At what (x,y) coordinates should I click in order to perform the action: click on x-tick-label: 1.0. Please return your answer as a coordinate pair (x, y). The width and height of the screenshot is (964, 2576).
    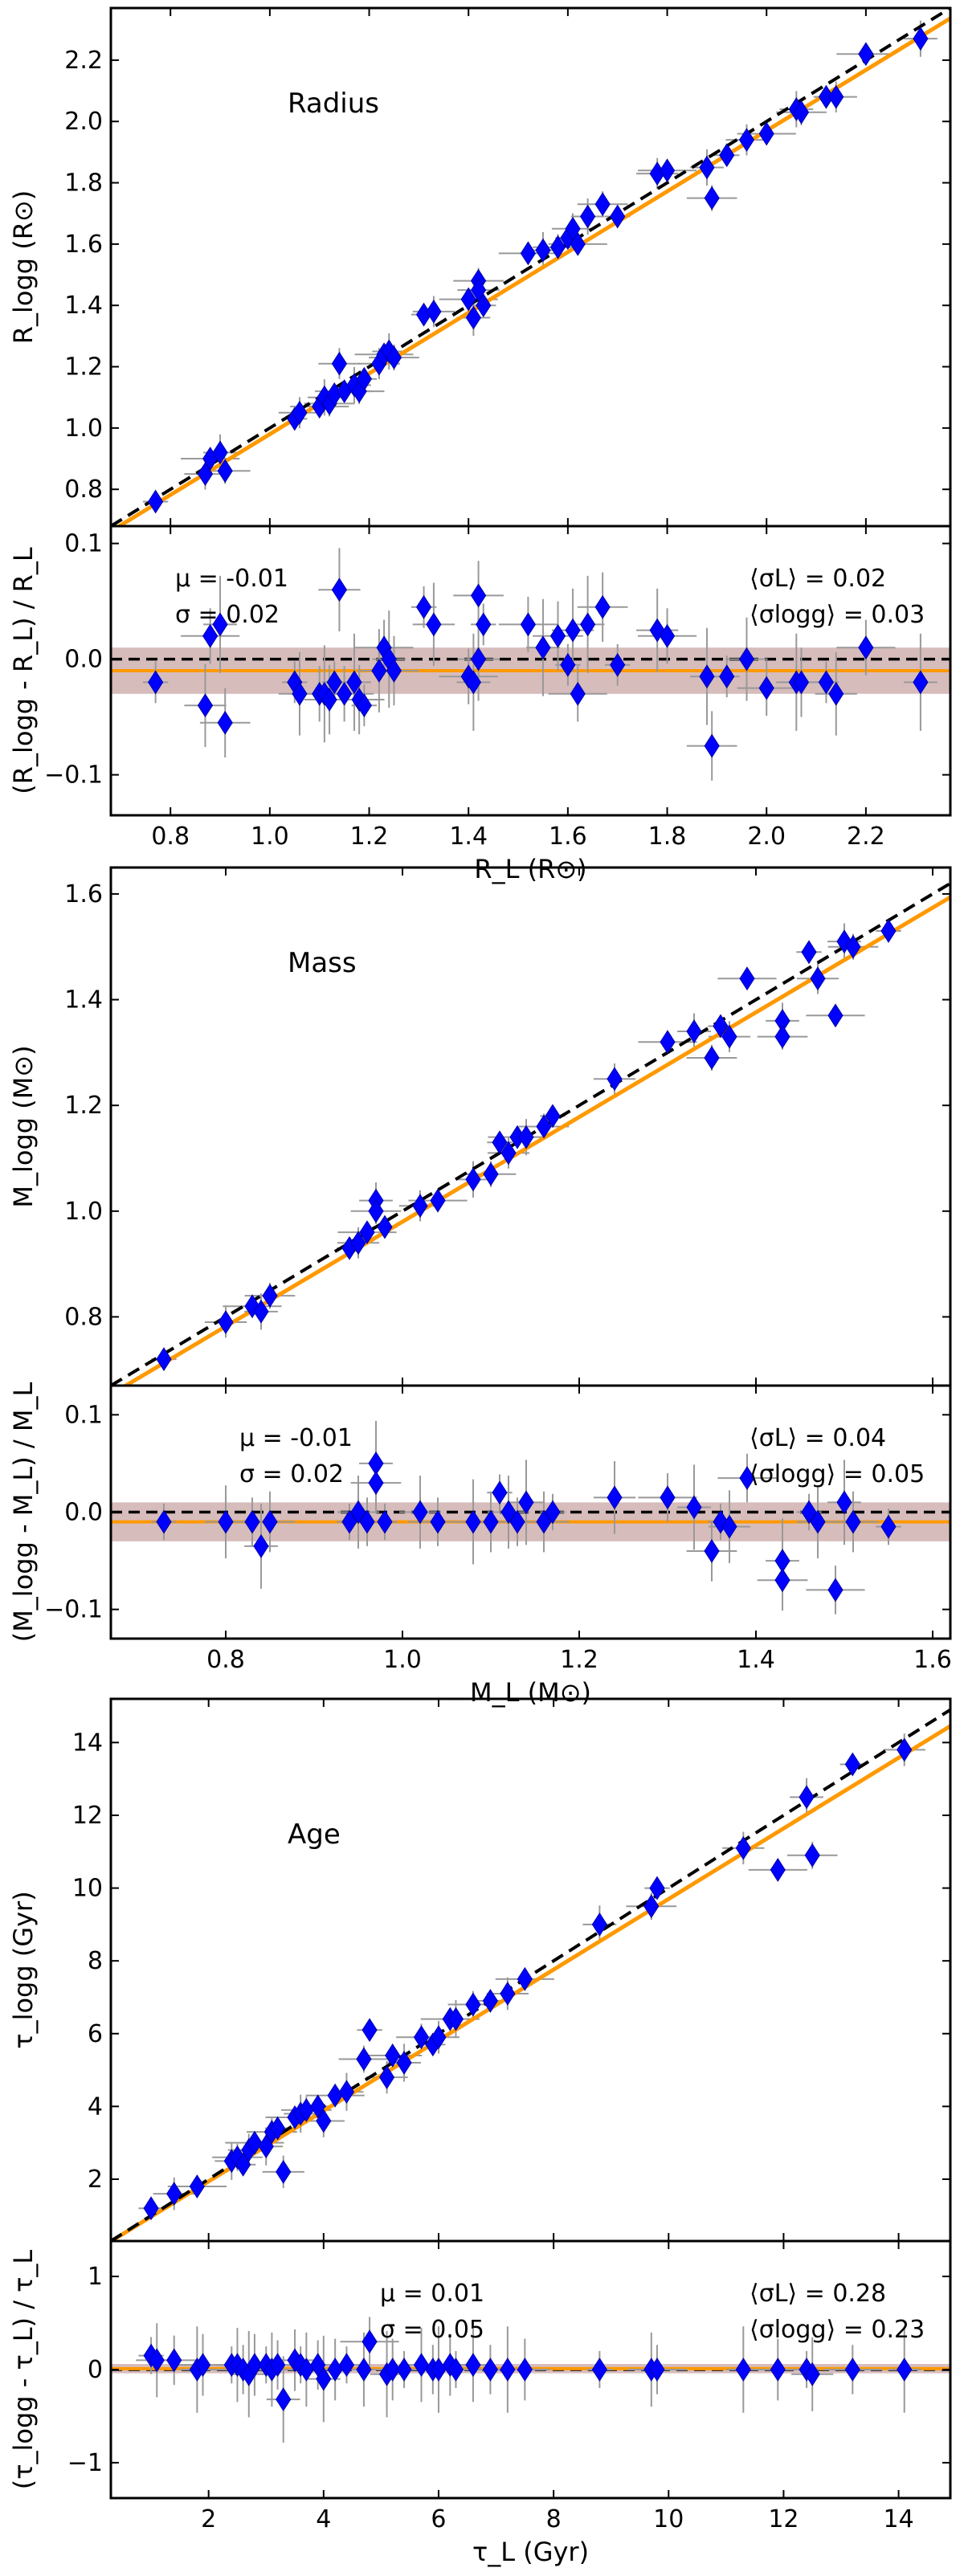
    Looking at the image, I should click on (403, 1660).